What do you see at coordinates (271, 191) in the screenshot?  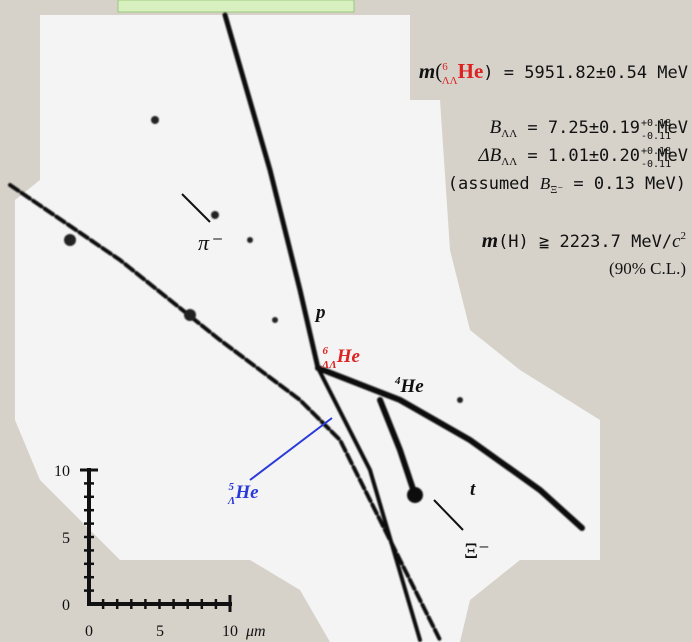 I see `proton-track` at bounding box center [271, 191].